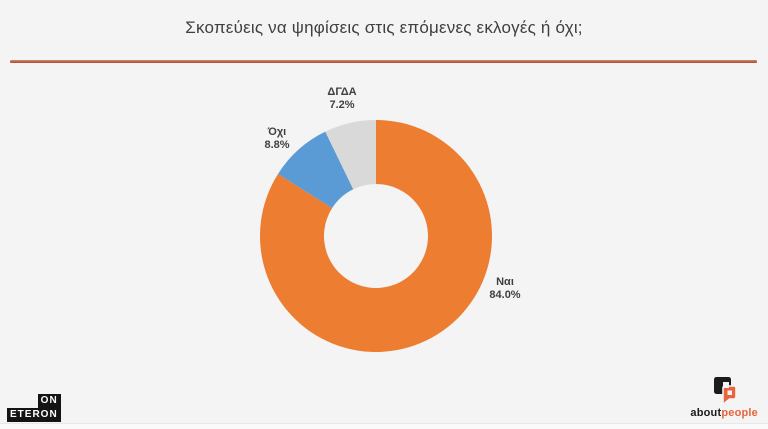 Image resolution: width=768 pixels, height=429 pixels. What do you see at coordinates (277, 145) in the screenshot?
I see `slice-label-ochi-value: 8.8%` at bounding box center [277, 145].